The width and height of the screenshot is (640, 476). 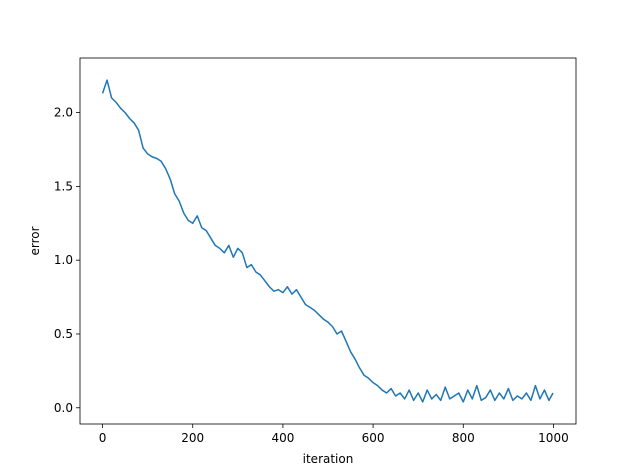 I want to click on x-axis-label: iteration, so click(x=328, y=459).